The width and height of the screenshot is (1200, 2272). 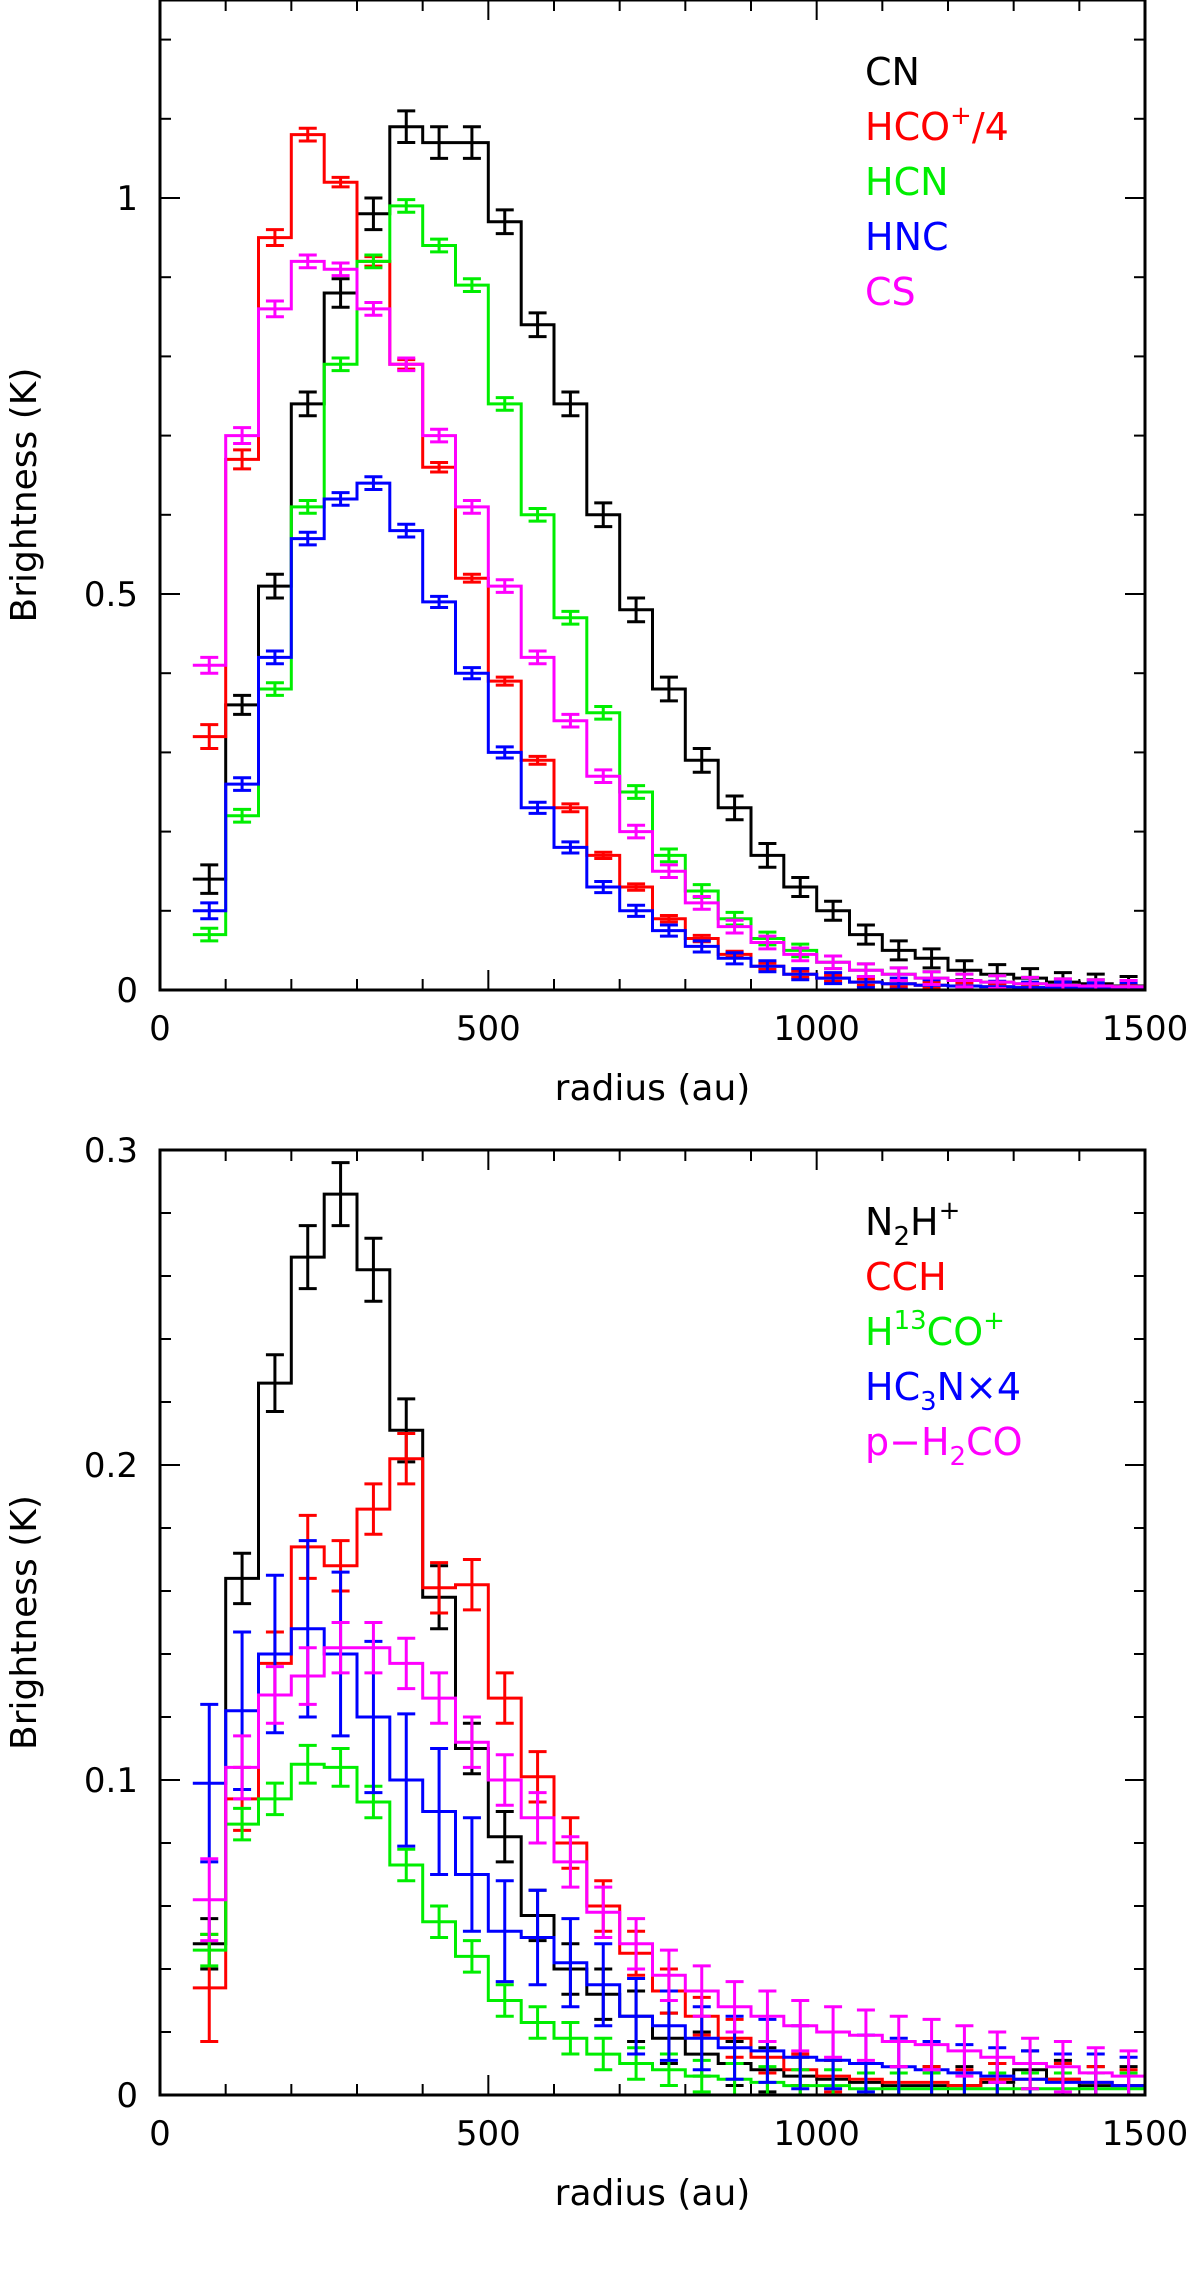 I want to click on legend-text-part: /4, so click(x=990, y=127).